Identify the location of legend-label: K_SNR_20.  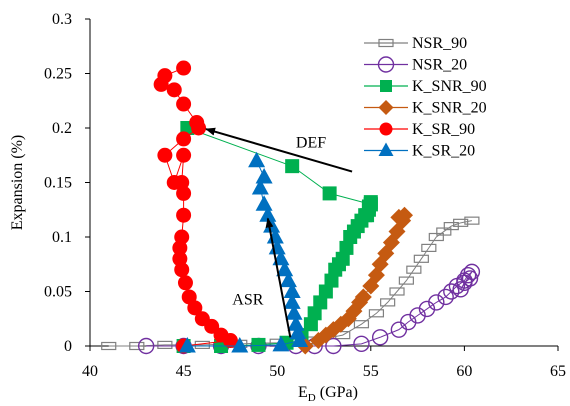
(449, 108).